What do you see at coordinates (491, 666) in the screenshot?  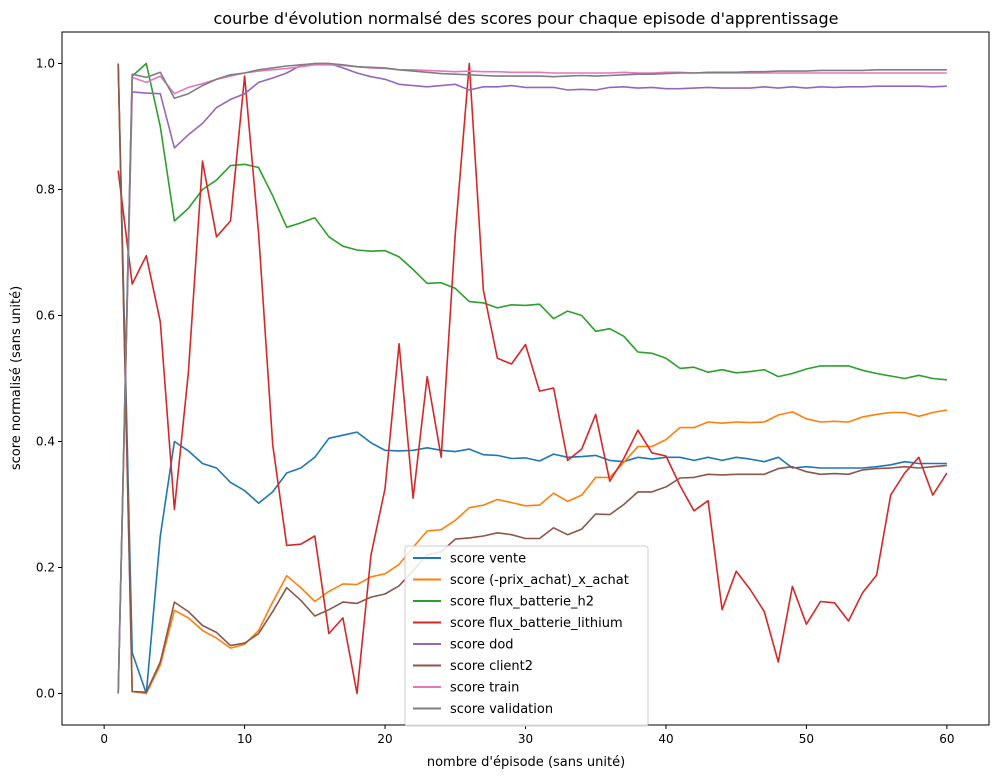 I see `legend-label-5: score client2` at bounding box center [491, 666].